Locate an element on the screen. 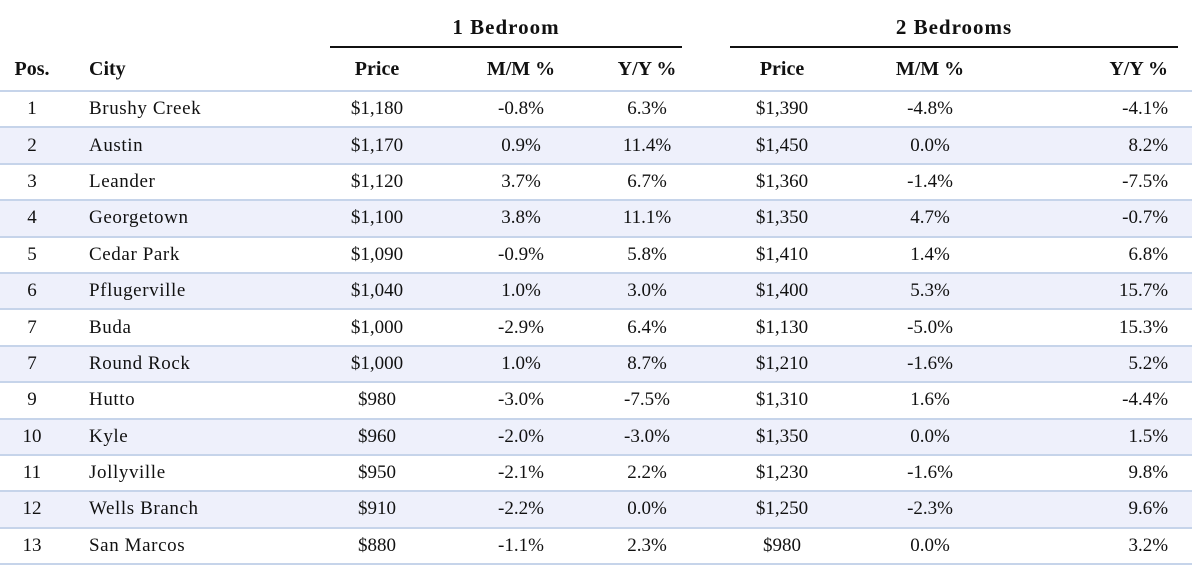 The height and width of the screenshot is (581, 1200). cell-city: Kyle is located at coordinates (184, 437).